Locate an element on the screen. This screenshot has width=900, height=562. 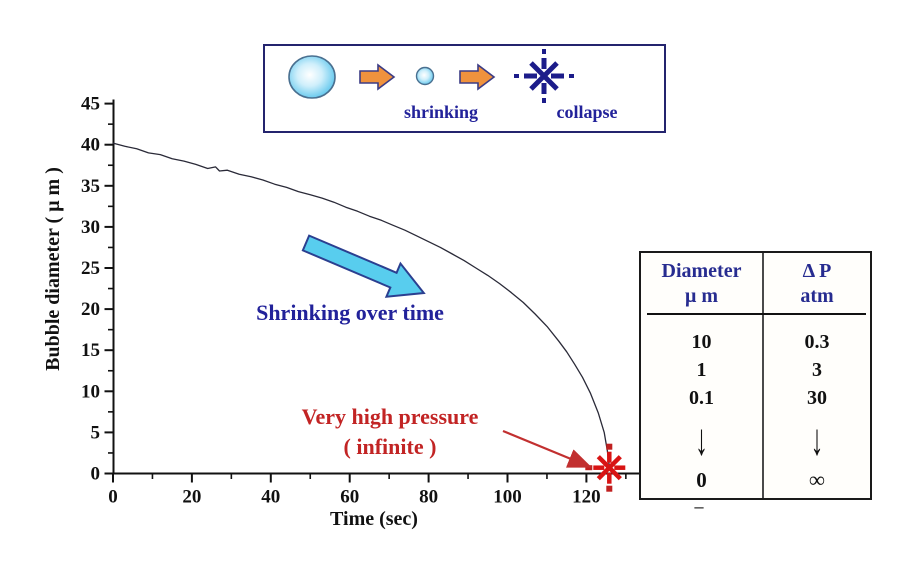
annotation-line-1: Very high pressure is located at coordinates (390, 416).